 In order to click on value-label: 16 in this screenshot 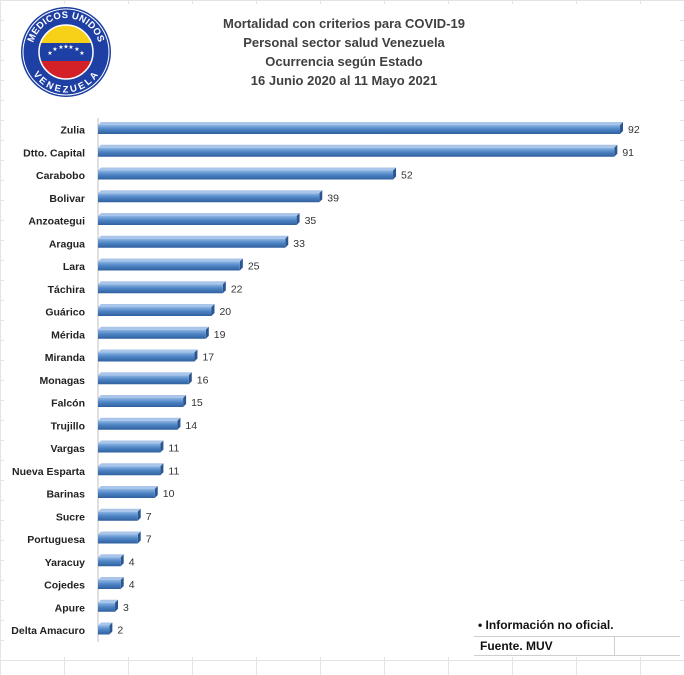, I will do `click(203, 380)`.